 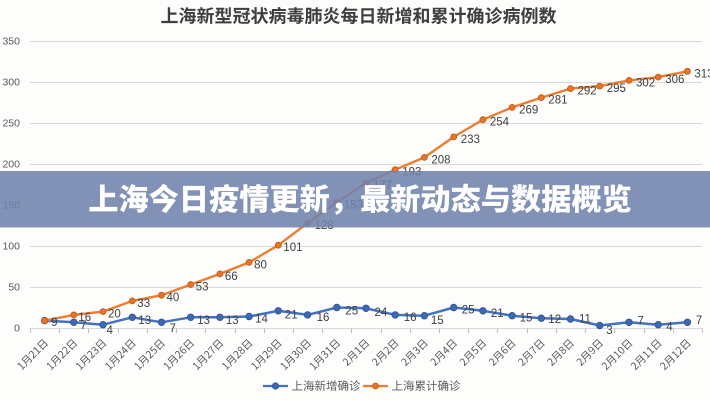 What do you see at coordinates (114, 315) in the screenshot?
I see `svg-text: 20` at bounding box center [114, 315].